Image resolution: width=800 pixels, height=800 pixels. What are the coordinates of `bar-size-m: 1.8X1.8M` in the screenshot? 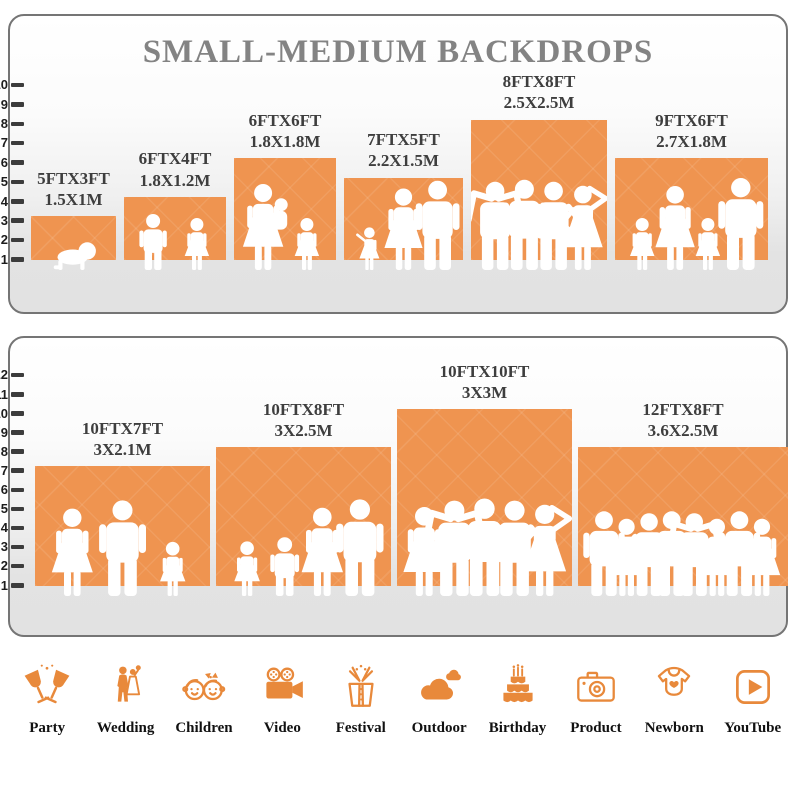 It's located at (285, 141).